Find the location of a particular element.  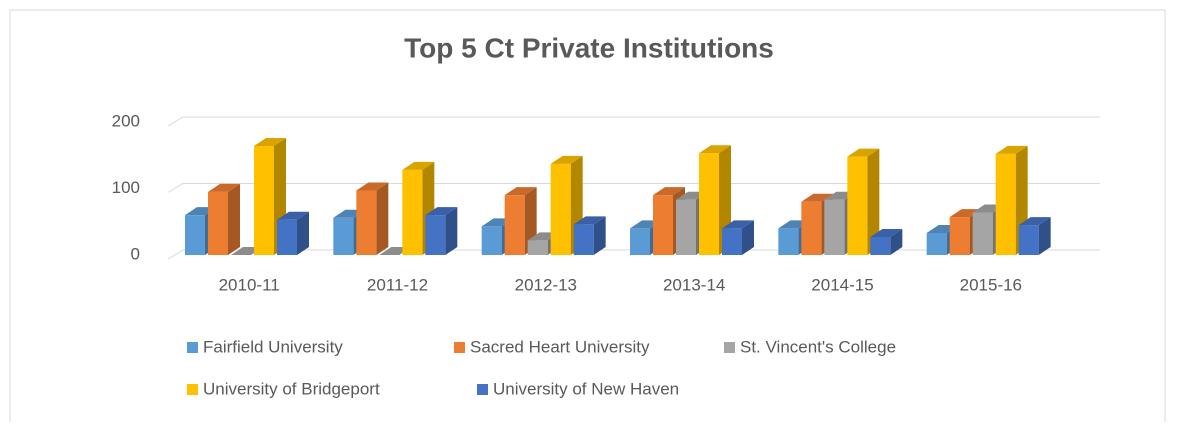

y-tick-label: 100 is located at coordinates (126, 187).